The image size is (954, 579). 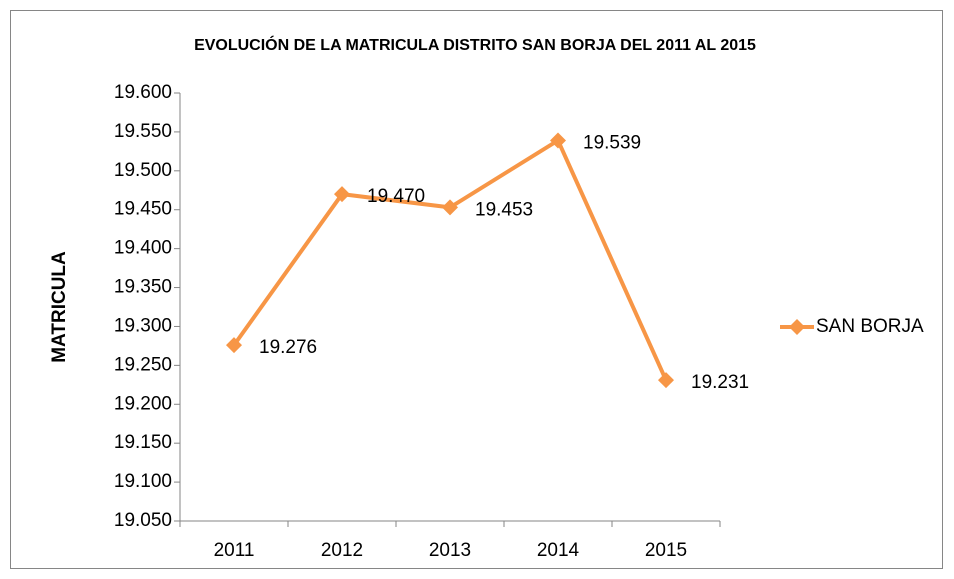 I want to click on x-tick-label: 2013, so click(x=450, y=550).